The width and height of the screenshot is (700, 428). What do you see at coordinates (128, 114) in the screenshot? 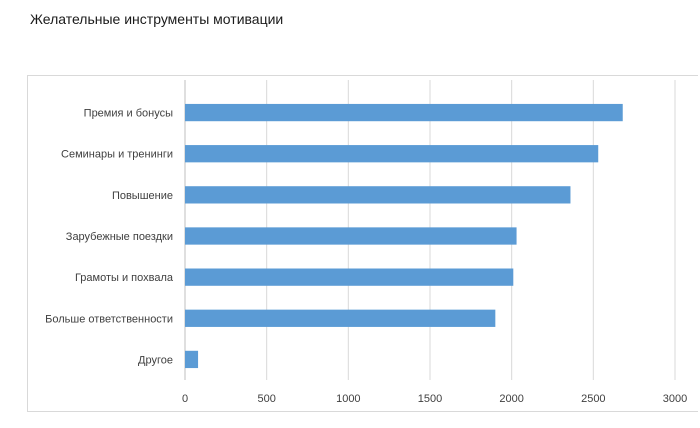
I see `category-label: Премия и бонусы` at bounding box center [128, 114].